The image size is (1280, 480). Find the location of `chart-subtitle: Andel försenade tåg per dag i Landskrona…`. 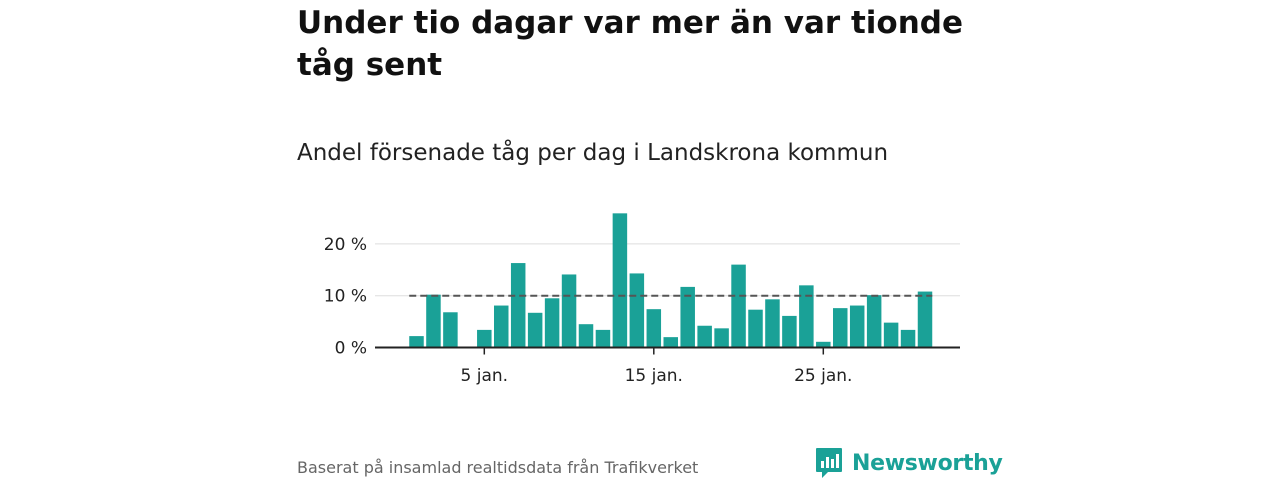

chart-subtitle: Andel försenade tåg per dag i Landskrona… is located at coordinates (593, 153).